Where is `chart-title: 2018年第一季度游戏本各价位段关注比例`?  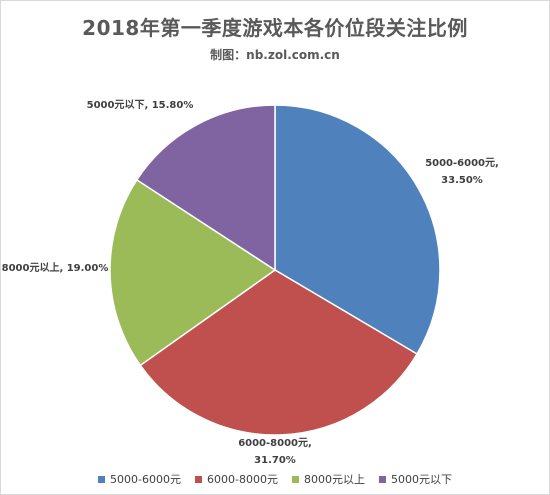
chart-title: 2018年第一季度游戏本各价位段关注比例 is located at coordinates (275, 28).